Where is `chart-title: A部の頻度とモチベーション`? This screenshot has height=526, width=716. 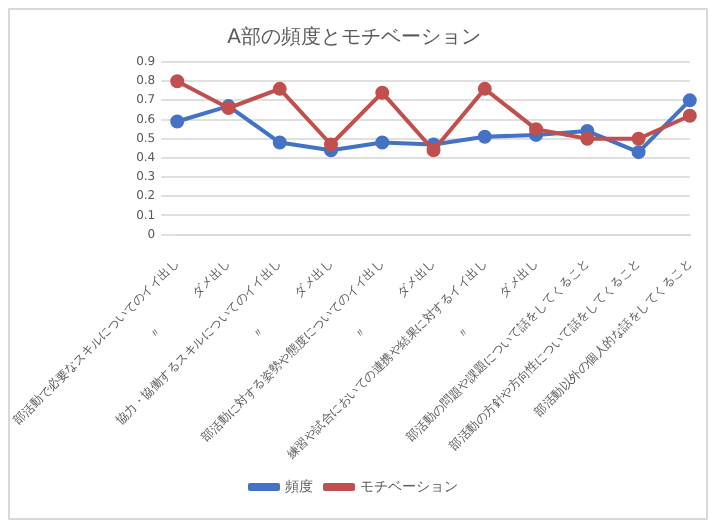 chart-title: A部の頻度とモチベーション is located at coordinates (354, 37).